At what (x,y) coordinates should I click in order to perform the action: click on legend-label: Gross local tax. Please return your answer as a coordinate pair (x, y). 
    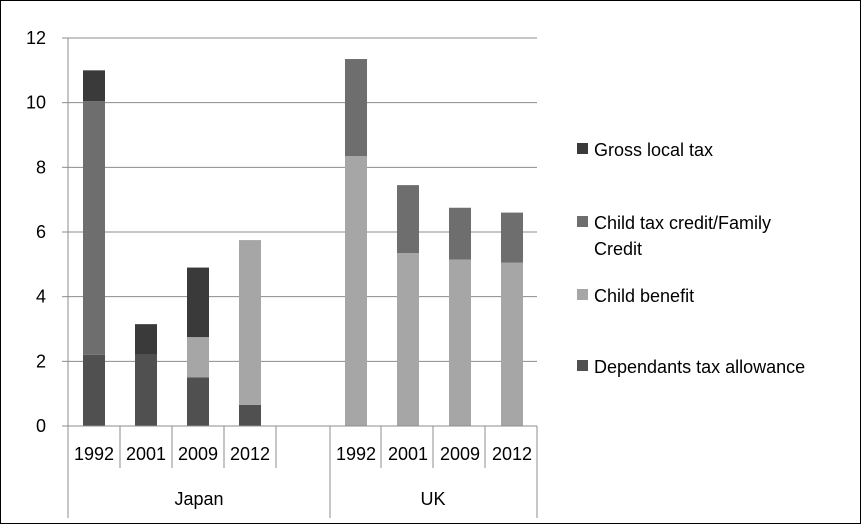
    Looking at the image, I should click on (653, 150).